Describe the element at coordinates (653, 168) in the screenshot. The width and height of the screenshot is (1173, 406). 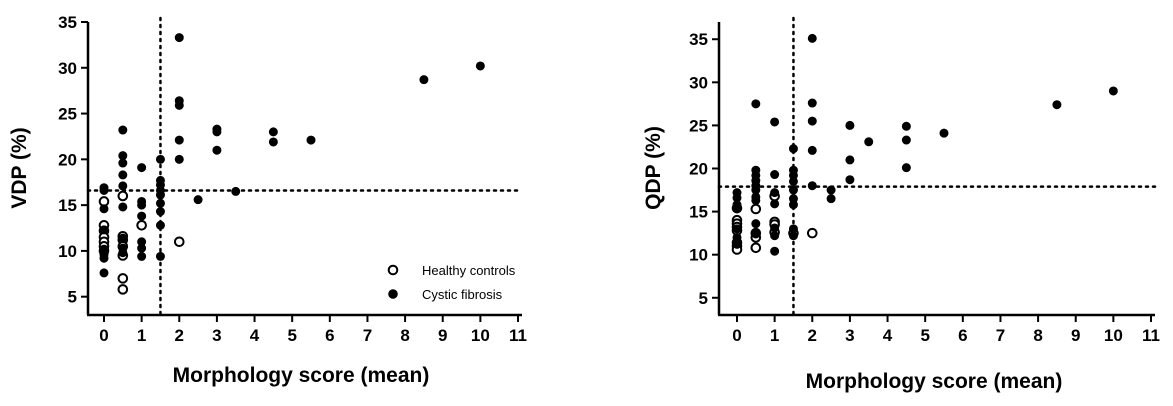
I see `y-axis-title: QDP (%)` at that location.